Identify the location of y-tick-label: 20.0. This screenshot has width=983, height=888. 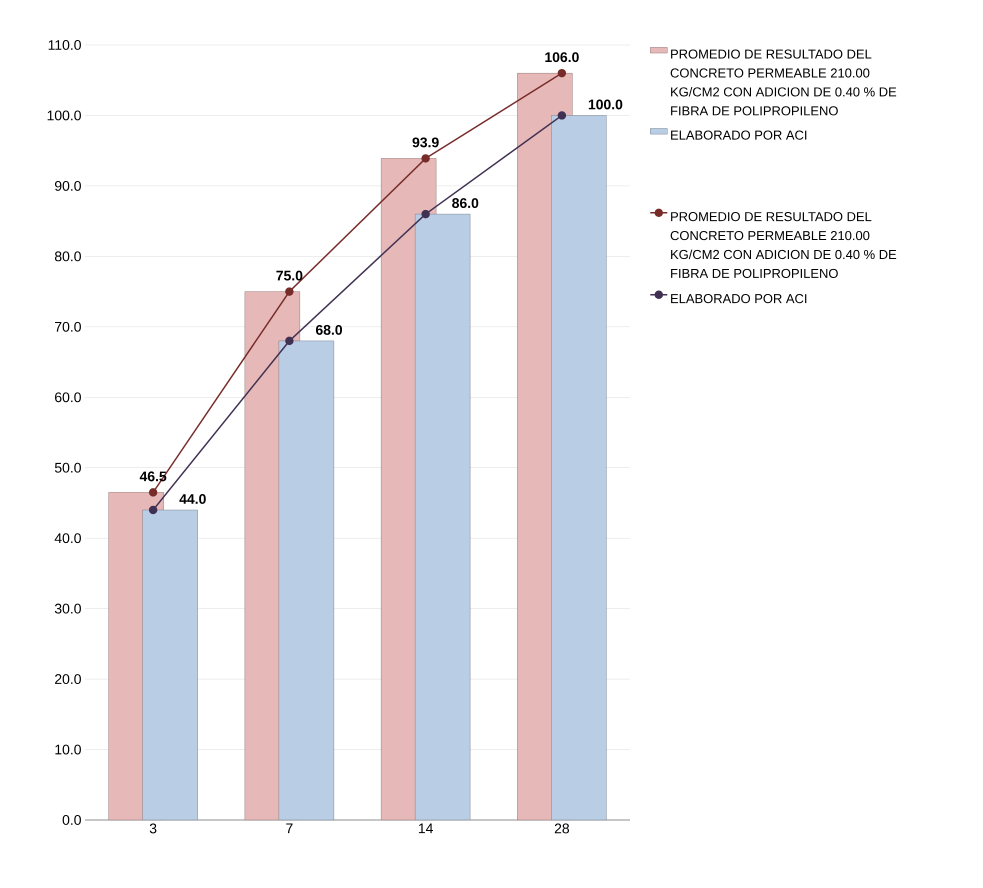
(68, 679).